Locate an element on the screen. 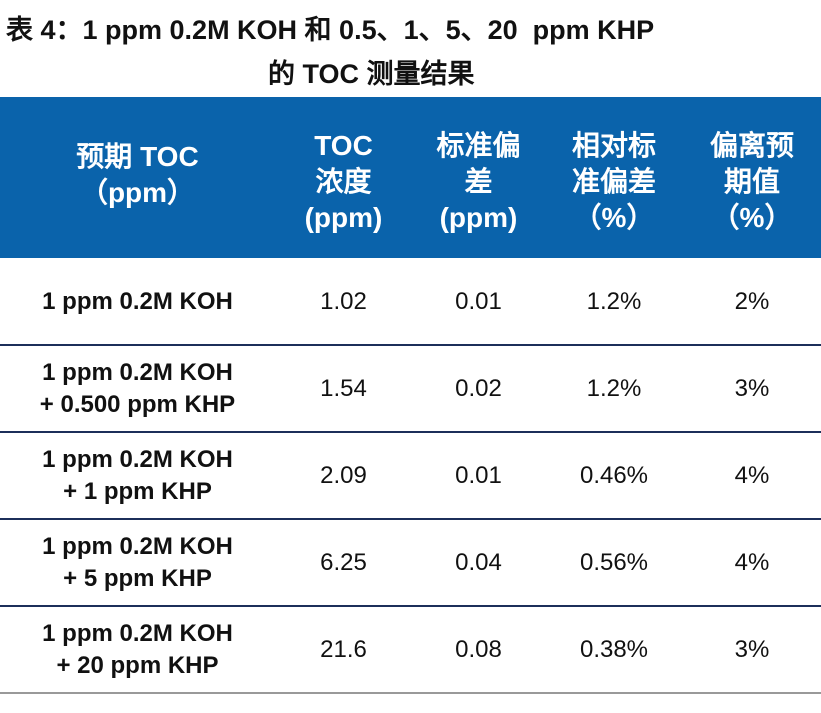 The image size is (821, 713). cell-text: 0.04 is located at coordinates (478, 562).